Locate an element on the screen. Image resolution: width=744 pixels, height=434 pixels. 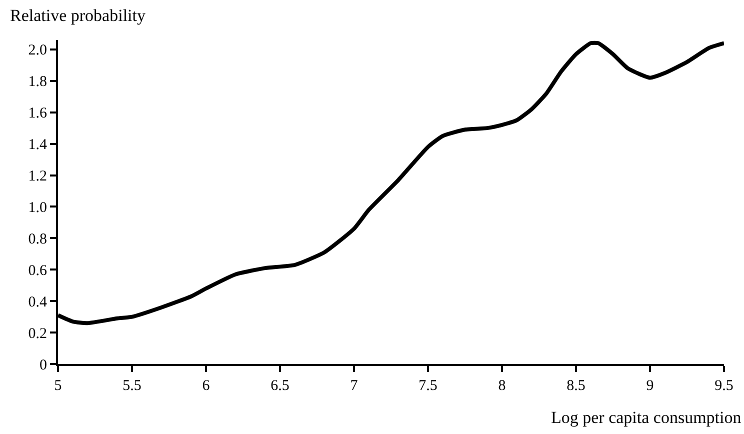
y-tick-label: 0.2 is located at coordinates (37, 334).